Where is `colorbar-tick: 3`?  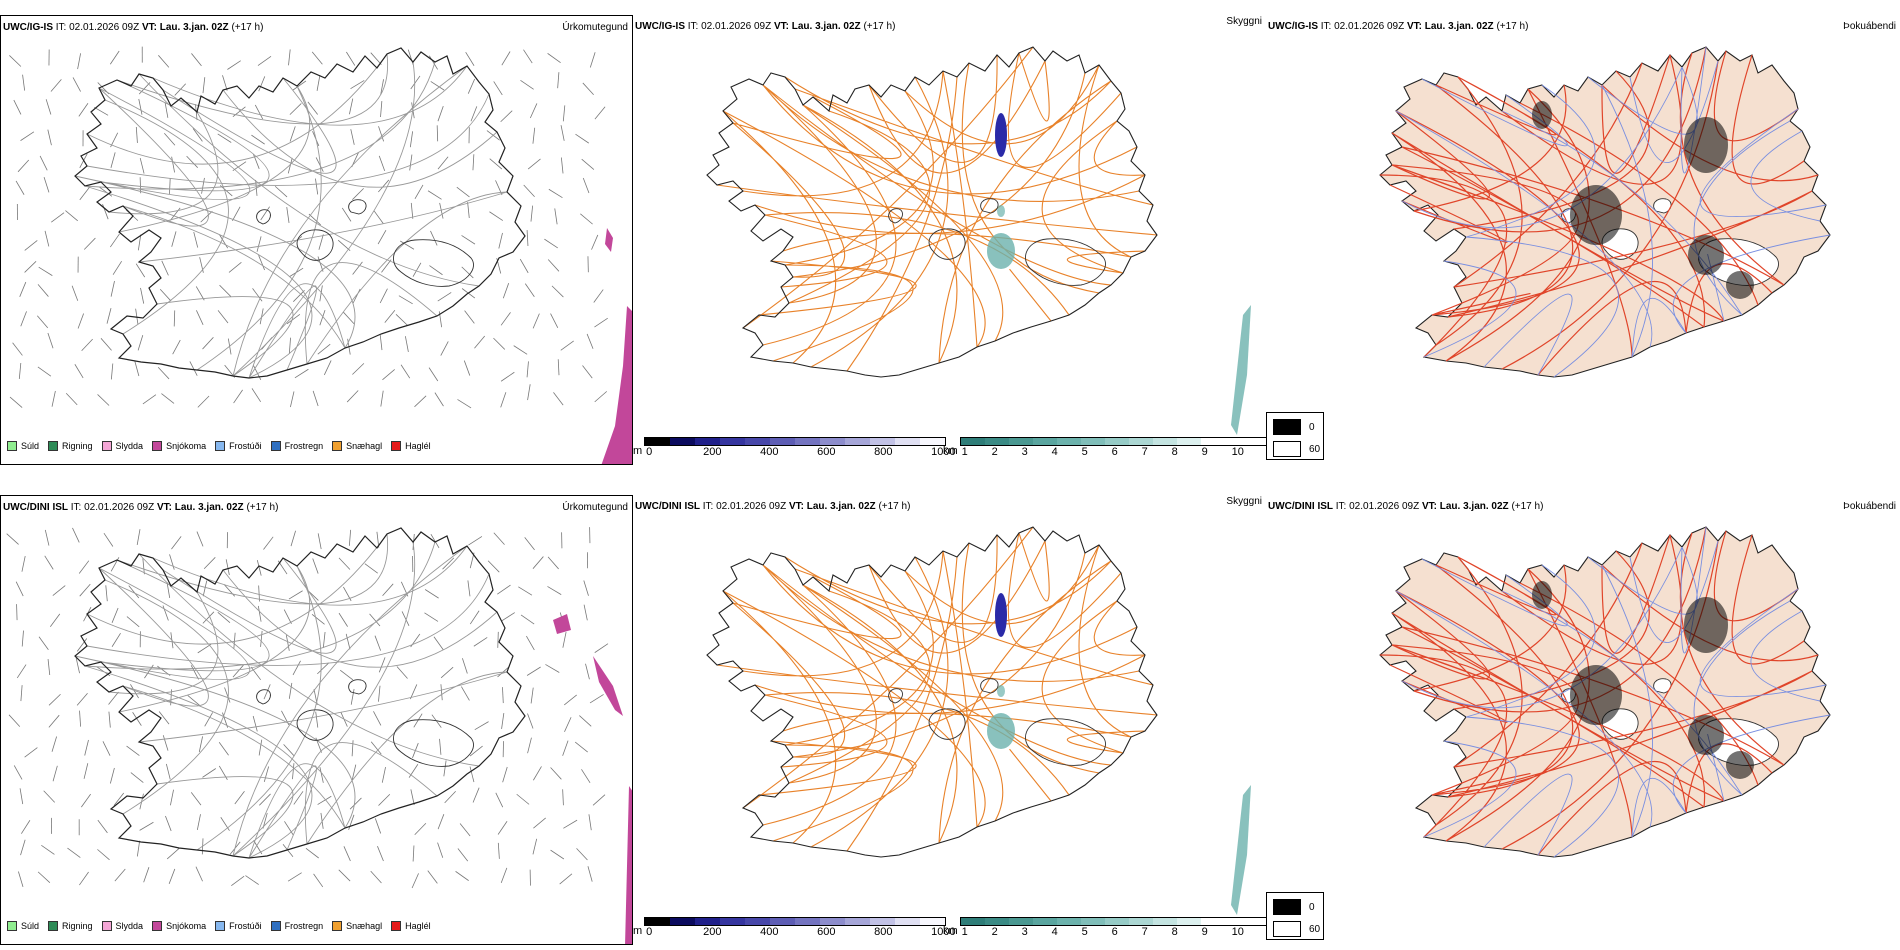
colorbar-tick: 3 is located at coordinates (1024, 932).